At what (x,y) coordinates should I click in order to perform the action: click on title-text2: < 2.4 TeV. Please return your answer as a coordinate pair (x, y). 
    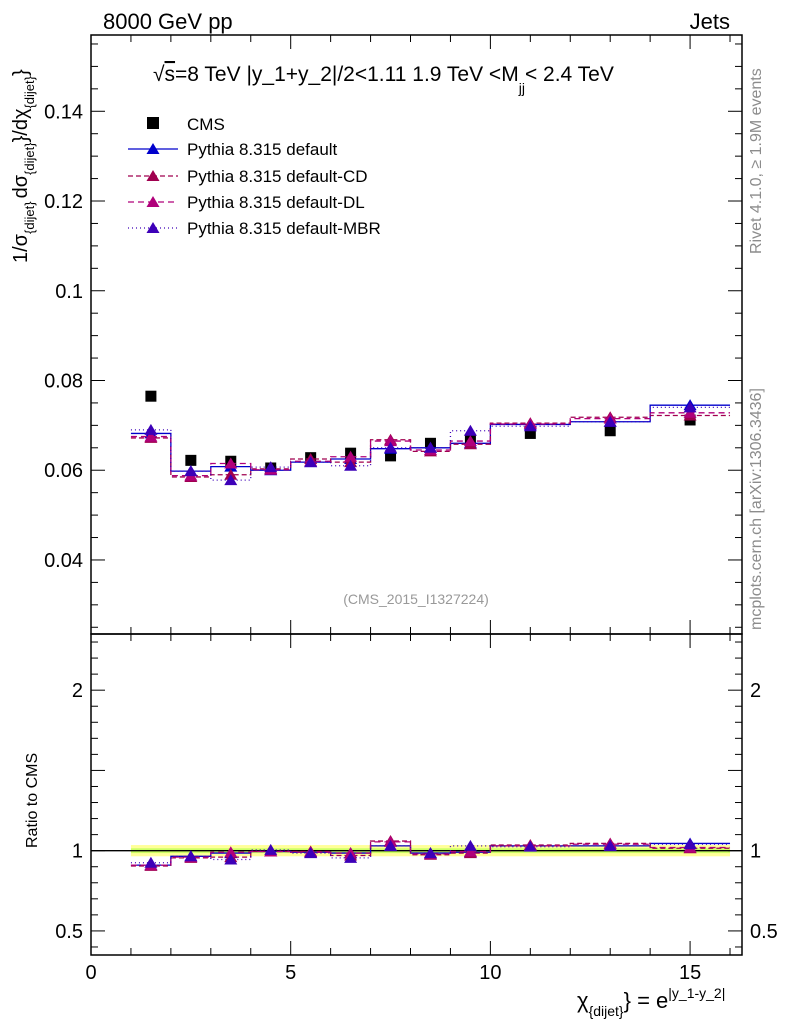
    Looking at the image, I should click on (569, 74).